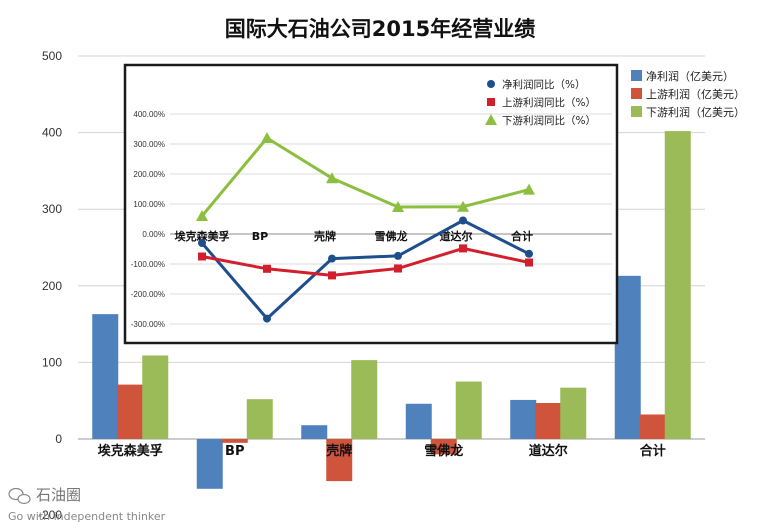 This screenshot has height=529, width=775. I want to click on inset-legend-label: 净利润同比（%）, so click(543, 84).